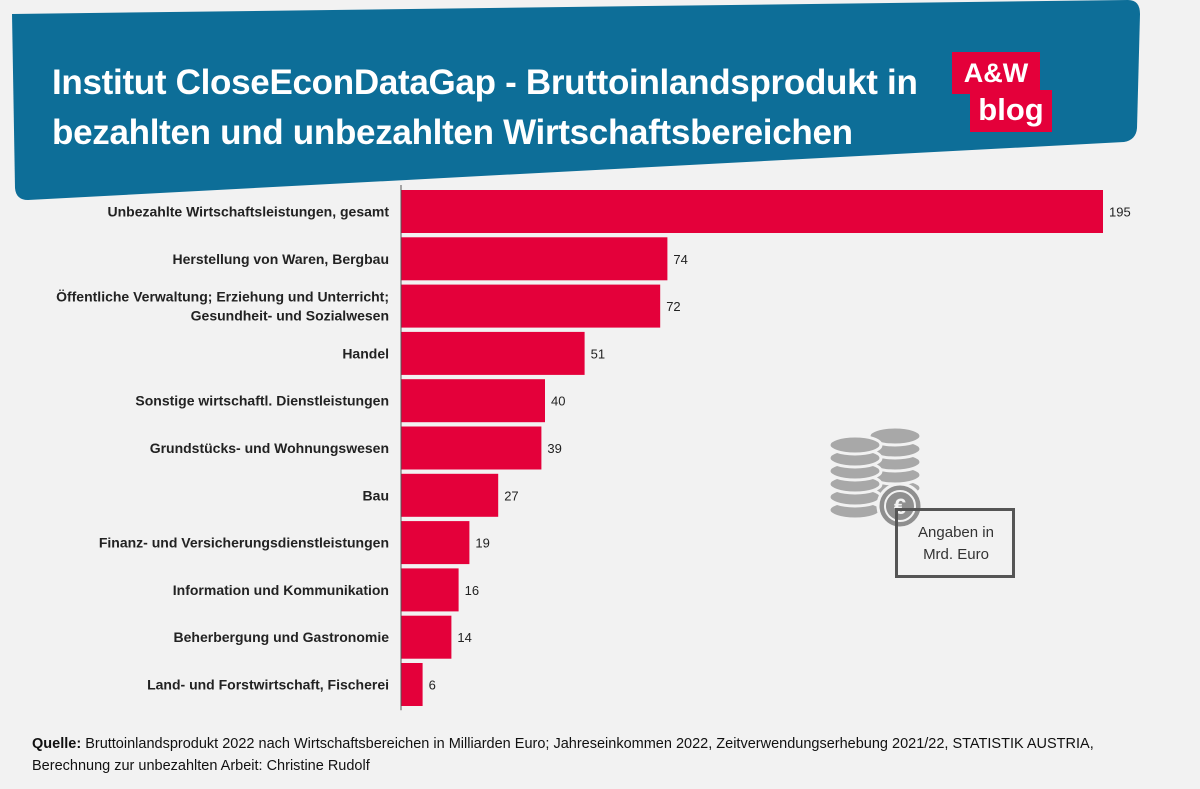 The image size is (1200, 789). Describe the element at coordinates (57, 744) in the screenshot. I see `source-label: Quelle:` at that location.